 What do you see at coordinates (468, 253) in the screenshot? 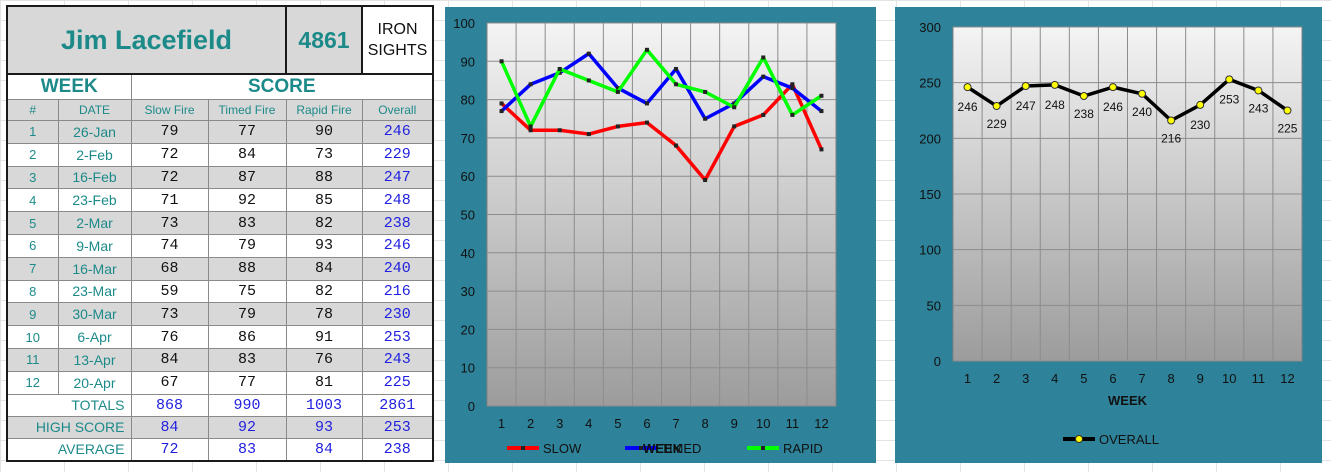
I see `y-tick-label: 40` at bounding box center [468, 253].